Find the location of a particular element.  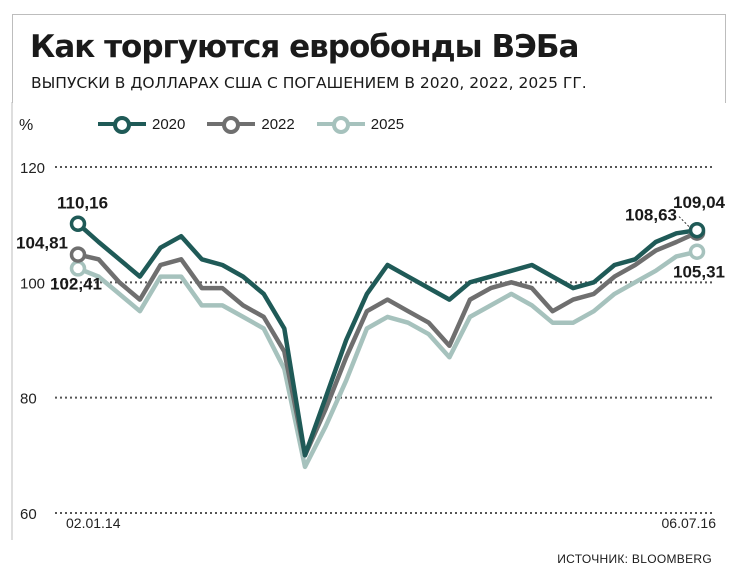

end-point-2025 is located at coordinates (697, 251).